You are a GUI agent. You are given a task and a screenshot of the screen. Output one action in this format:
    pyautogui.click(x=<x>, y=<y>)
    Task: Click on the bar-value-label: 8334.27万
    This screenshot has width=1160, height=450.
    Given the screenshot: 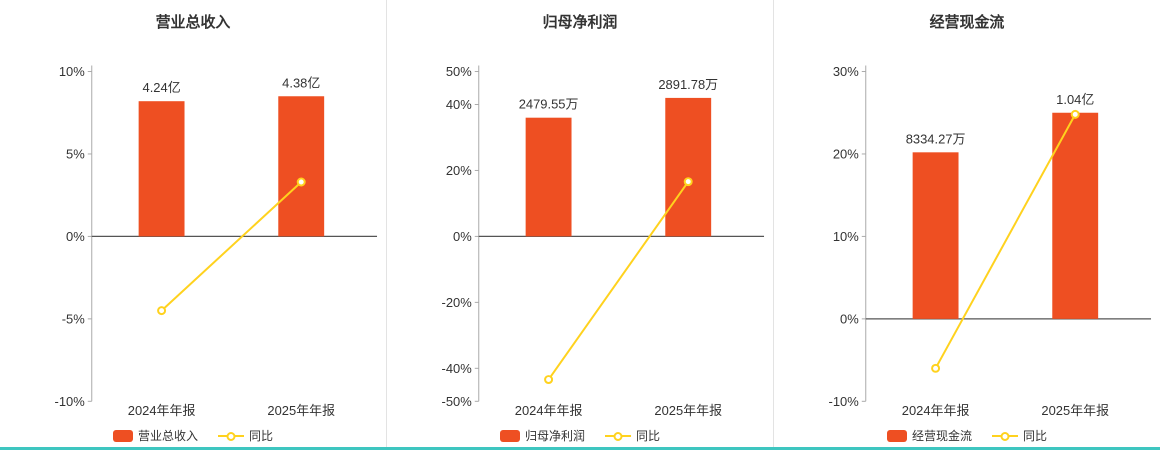 What is the action you would take?
    pyautogui.click(x=936, y=138)
    